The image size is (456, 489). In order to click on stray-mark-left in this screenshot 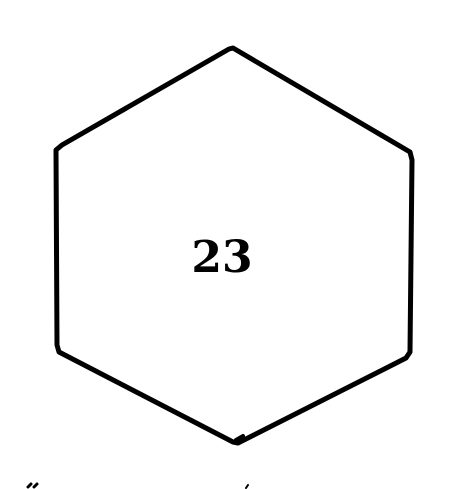, I will do `click(32, 485)`.